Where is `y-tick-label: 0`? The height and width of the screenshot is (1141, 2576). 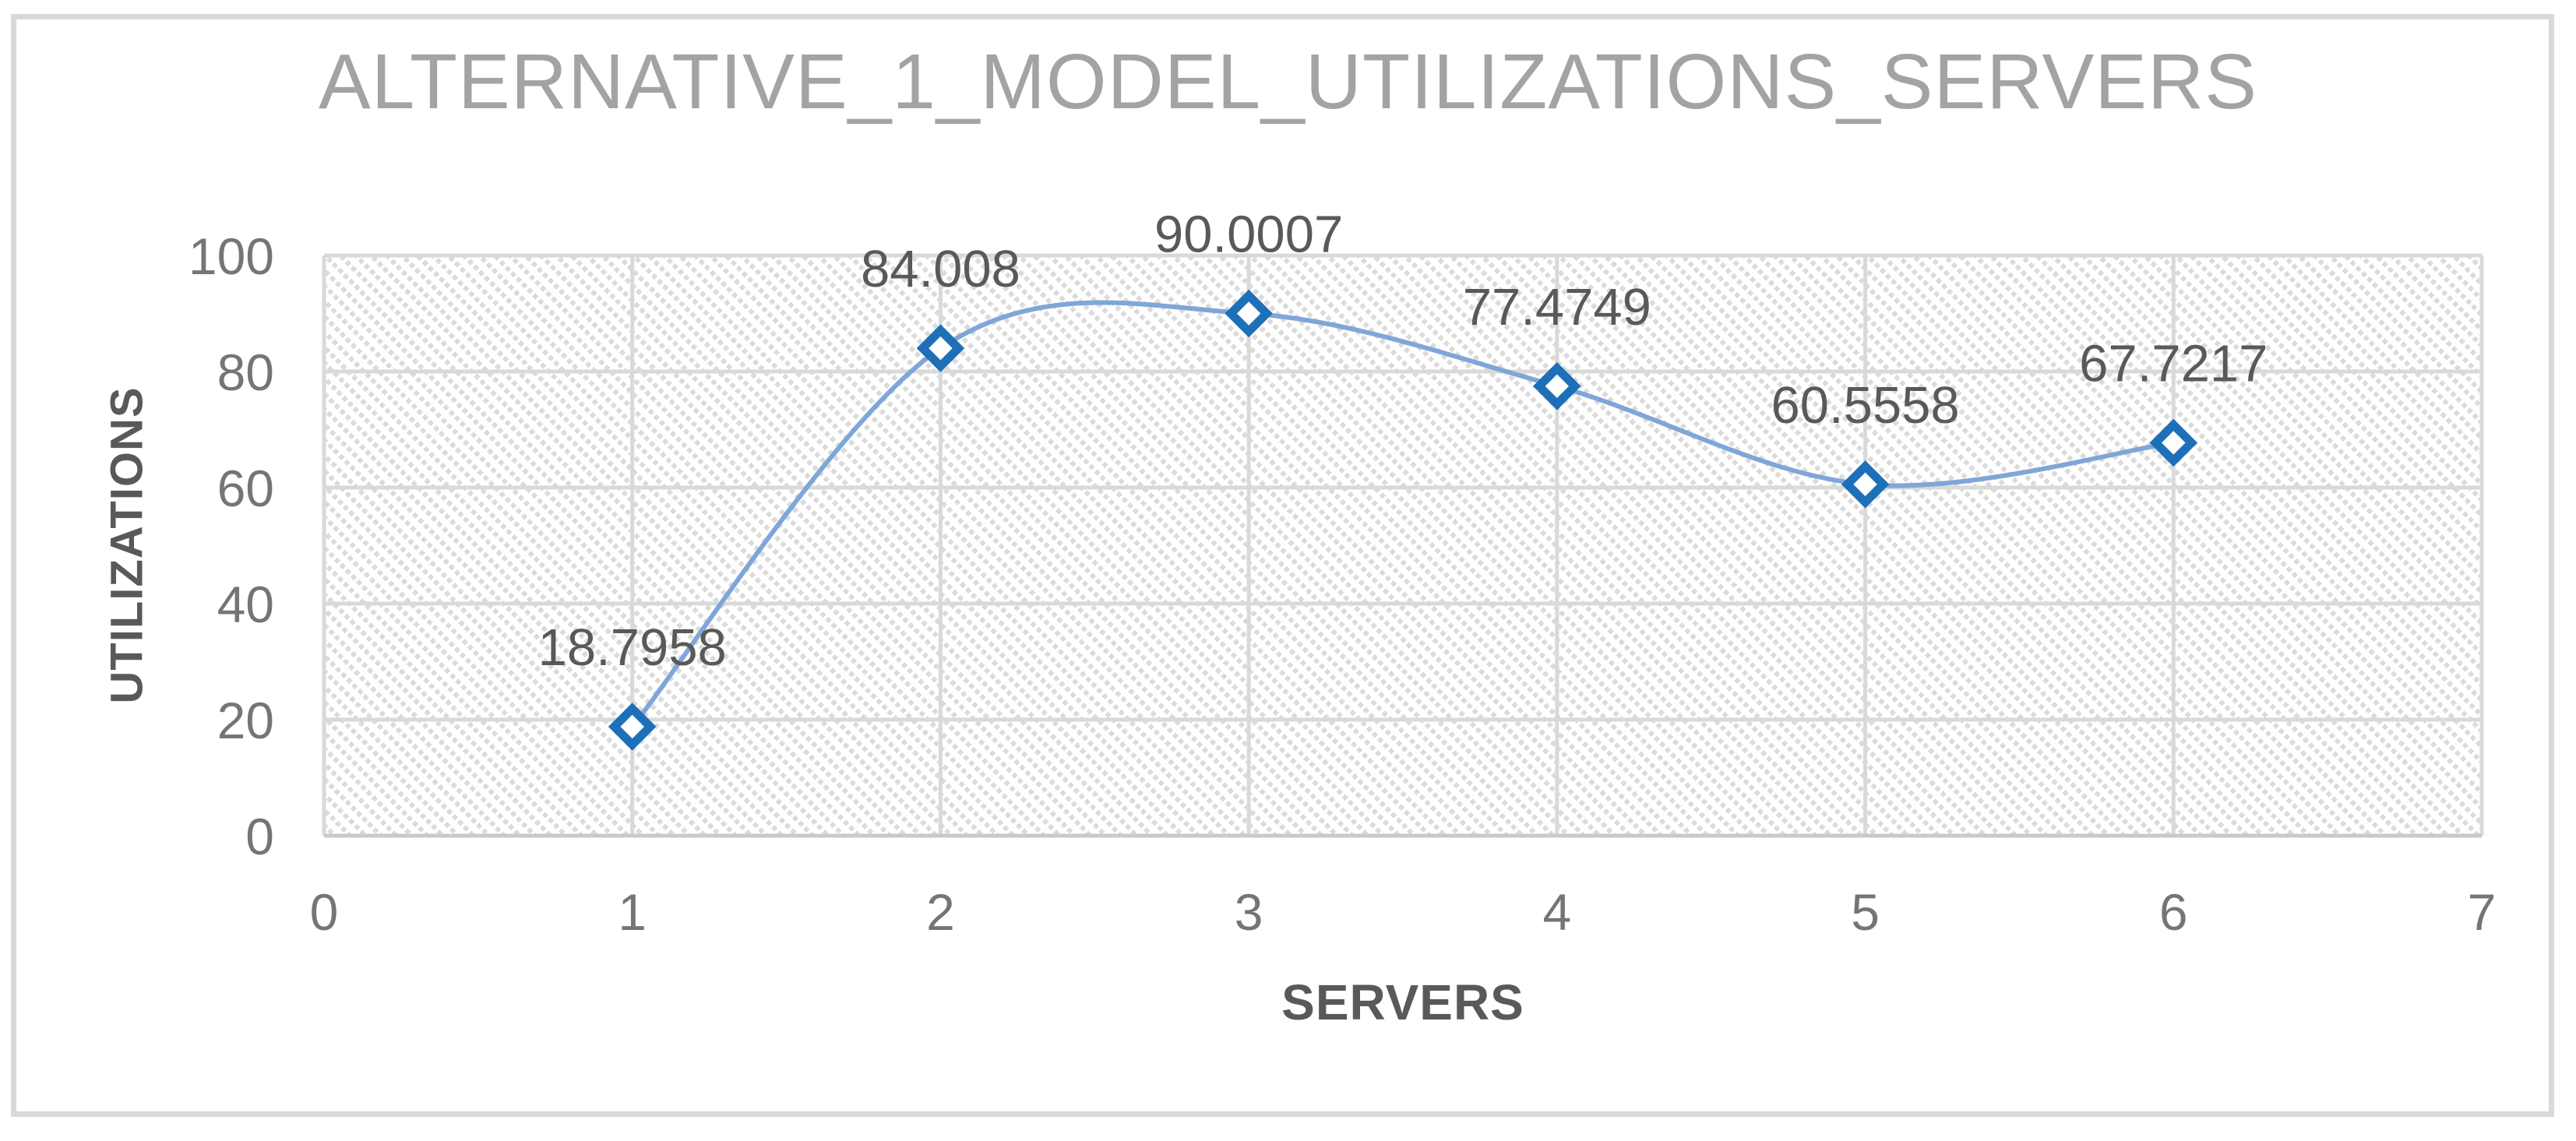 y-tick-label: 0 is located at coordinates (259, 836).